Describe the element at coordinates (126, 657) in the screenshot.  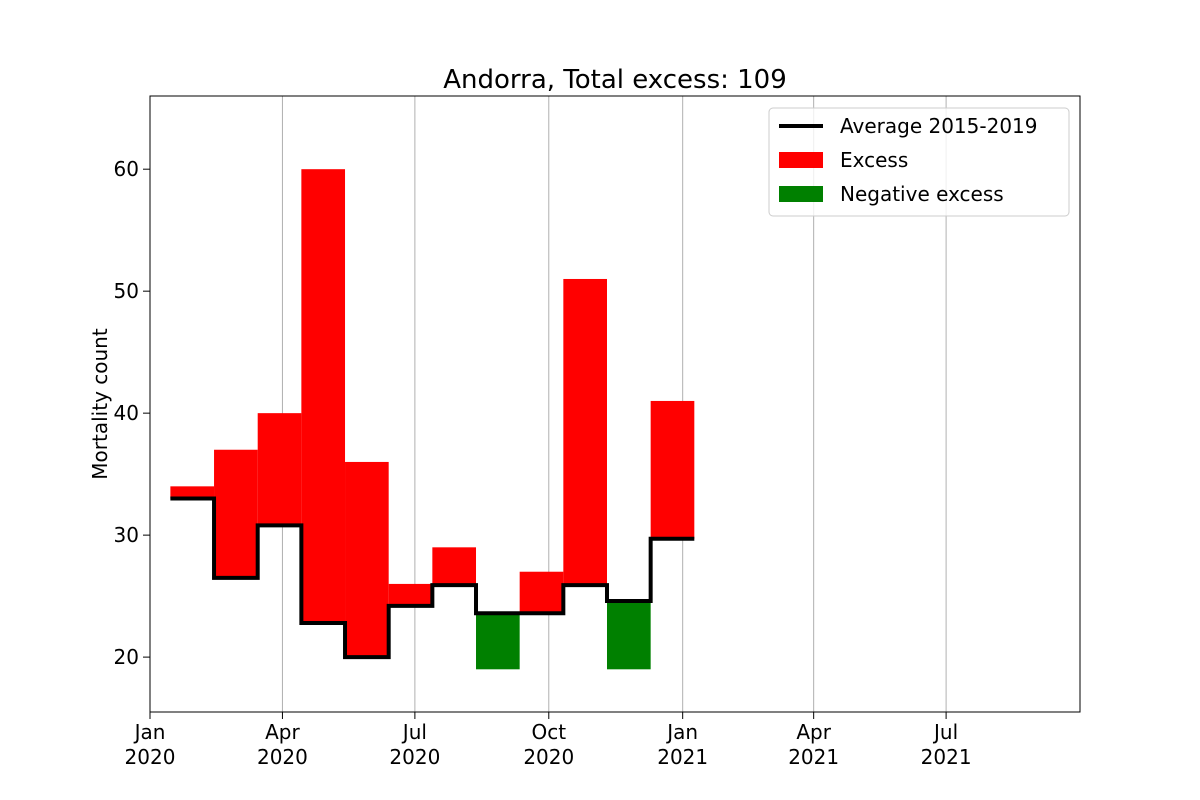
I see `y-tick-label: 20` at that location.